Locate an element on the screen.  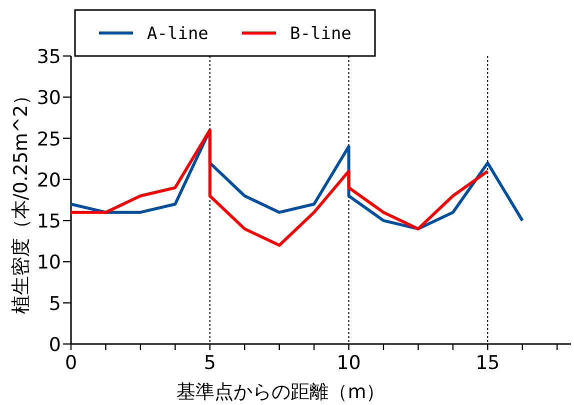
x-axis-title: 基準点からの距離（m） is located at coordinates (281, 392).